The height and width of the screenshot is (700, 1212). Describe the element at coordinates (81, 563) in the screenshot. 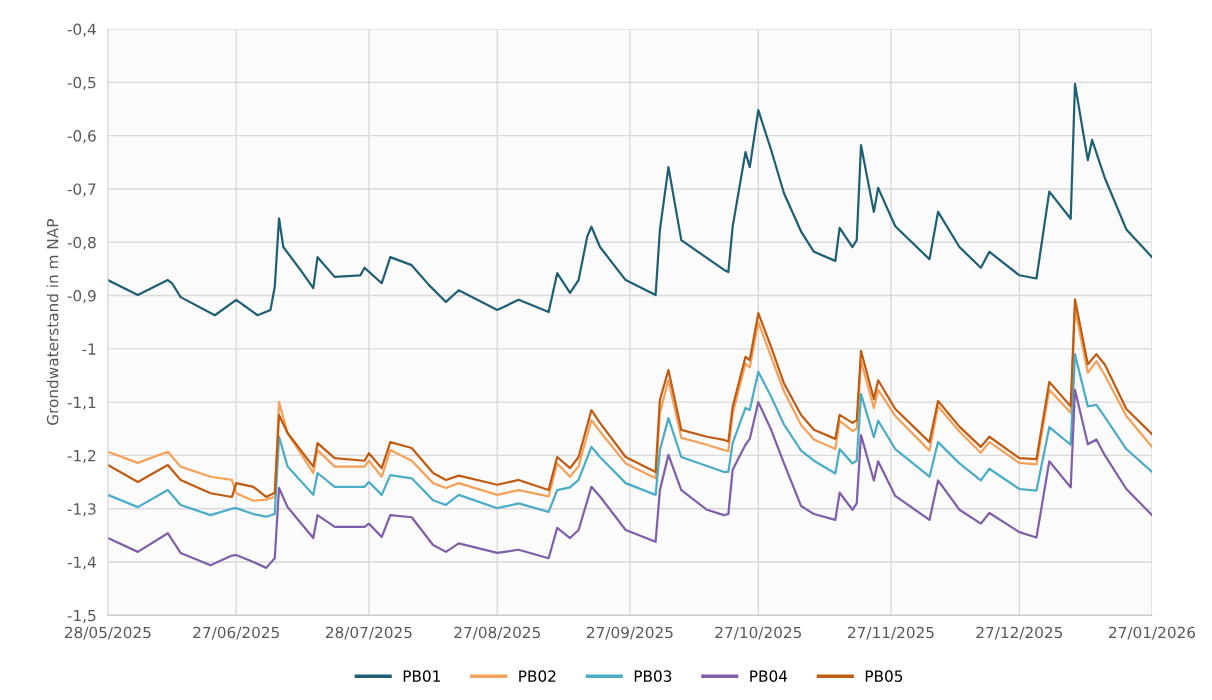

I see `y-tick-label: -1,4` at that location.